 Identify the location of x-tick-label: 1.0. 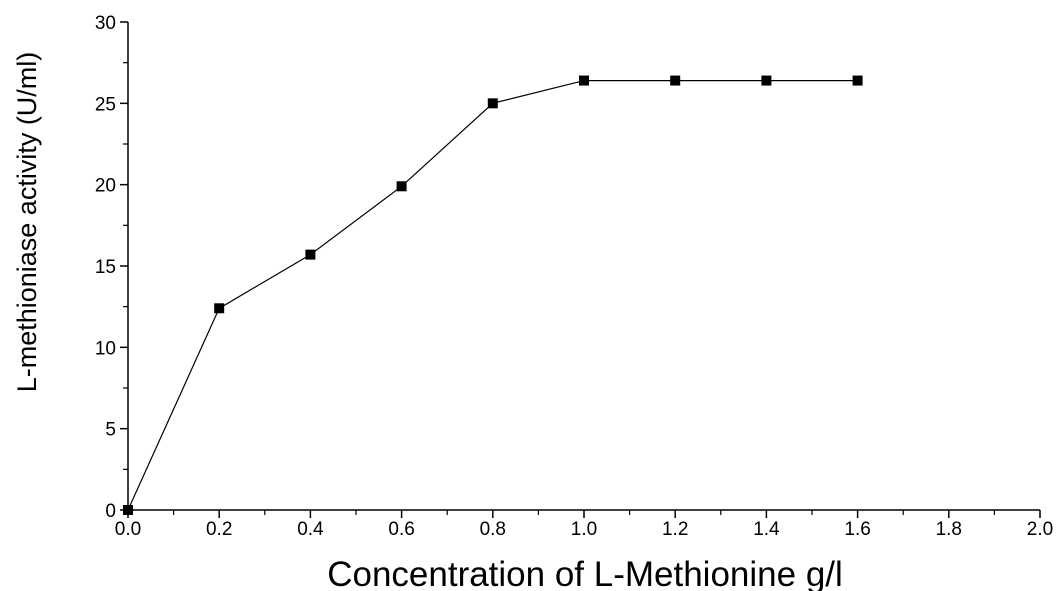
(584, 529).